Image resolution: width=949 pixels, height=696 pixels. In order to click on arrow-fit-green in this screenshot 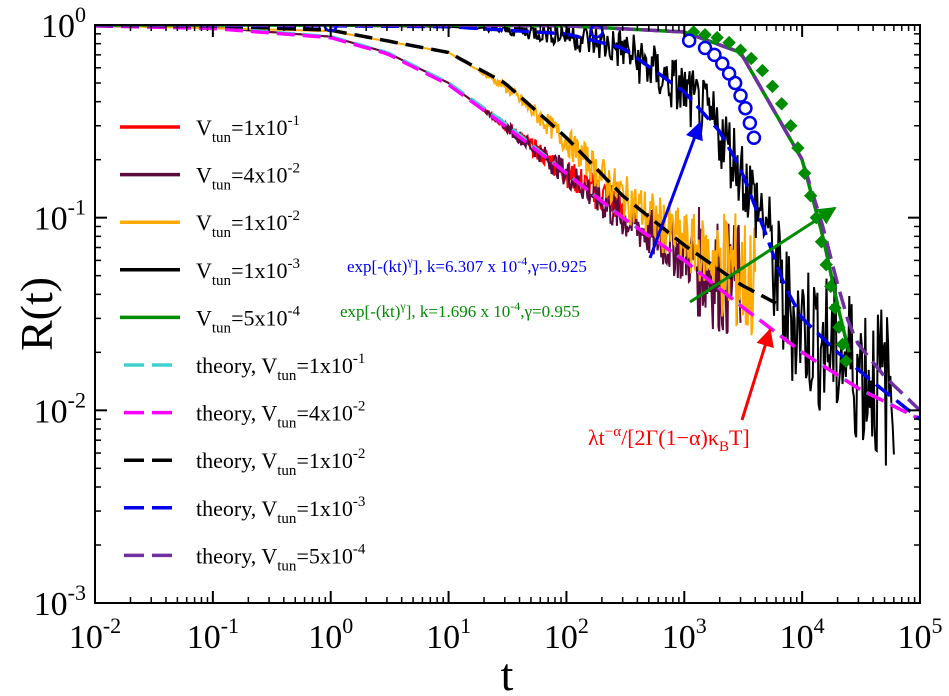, I will do `click(763, 255)`.